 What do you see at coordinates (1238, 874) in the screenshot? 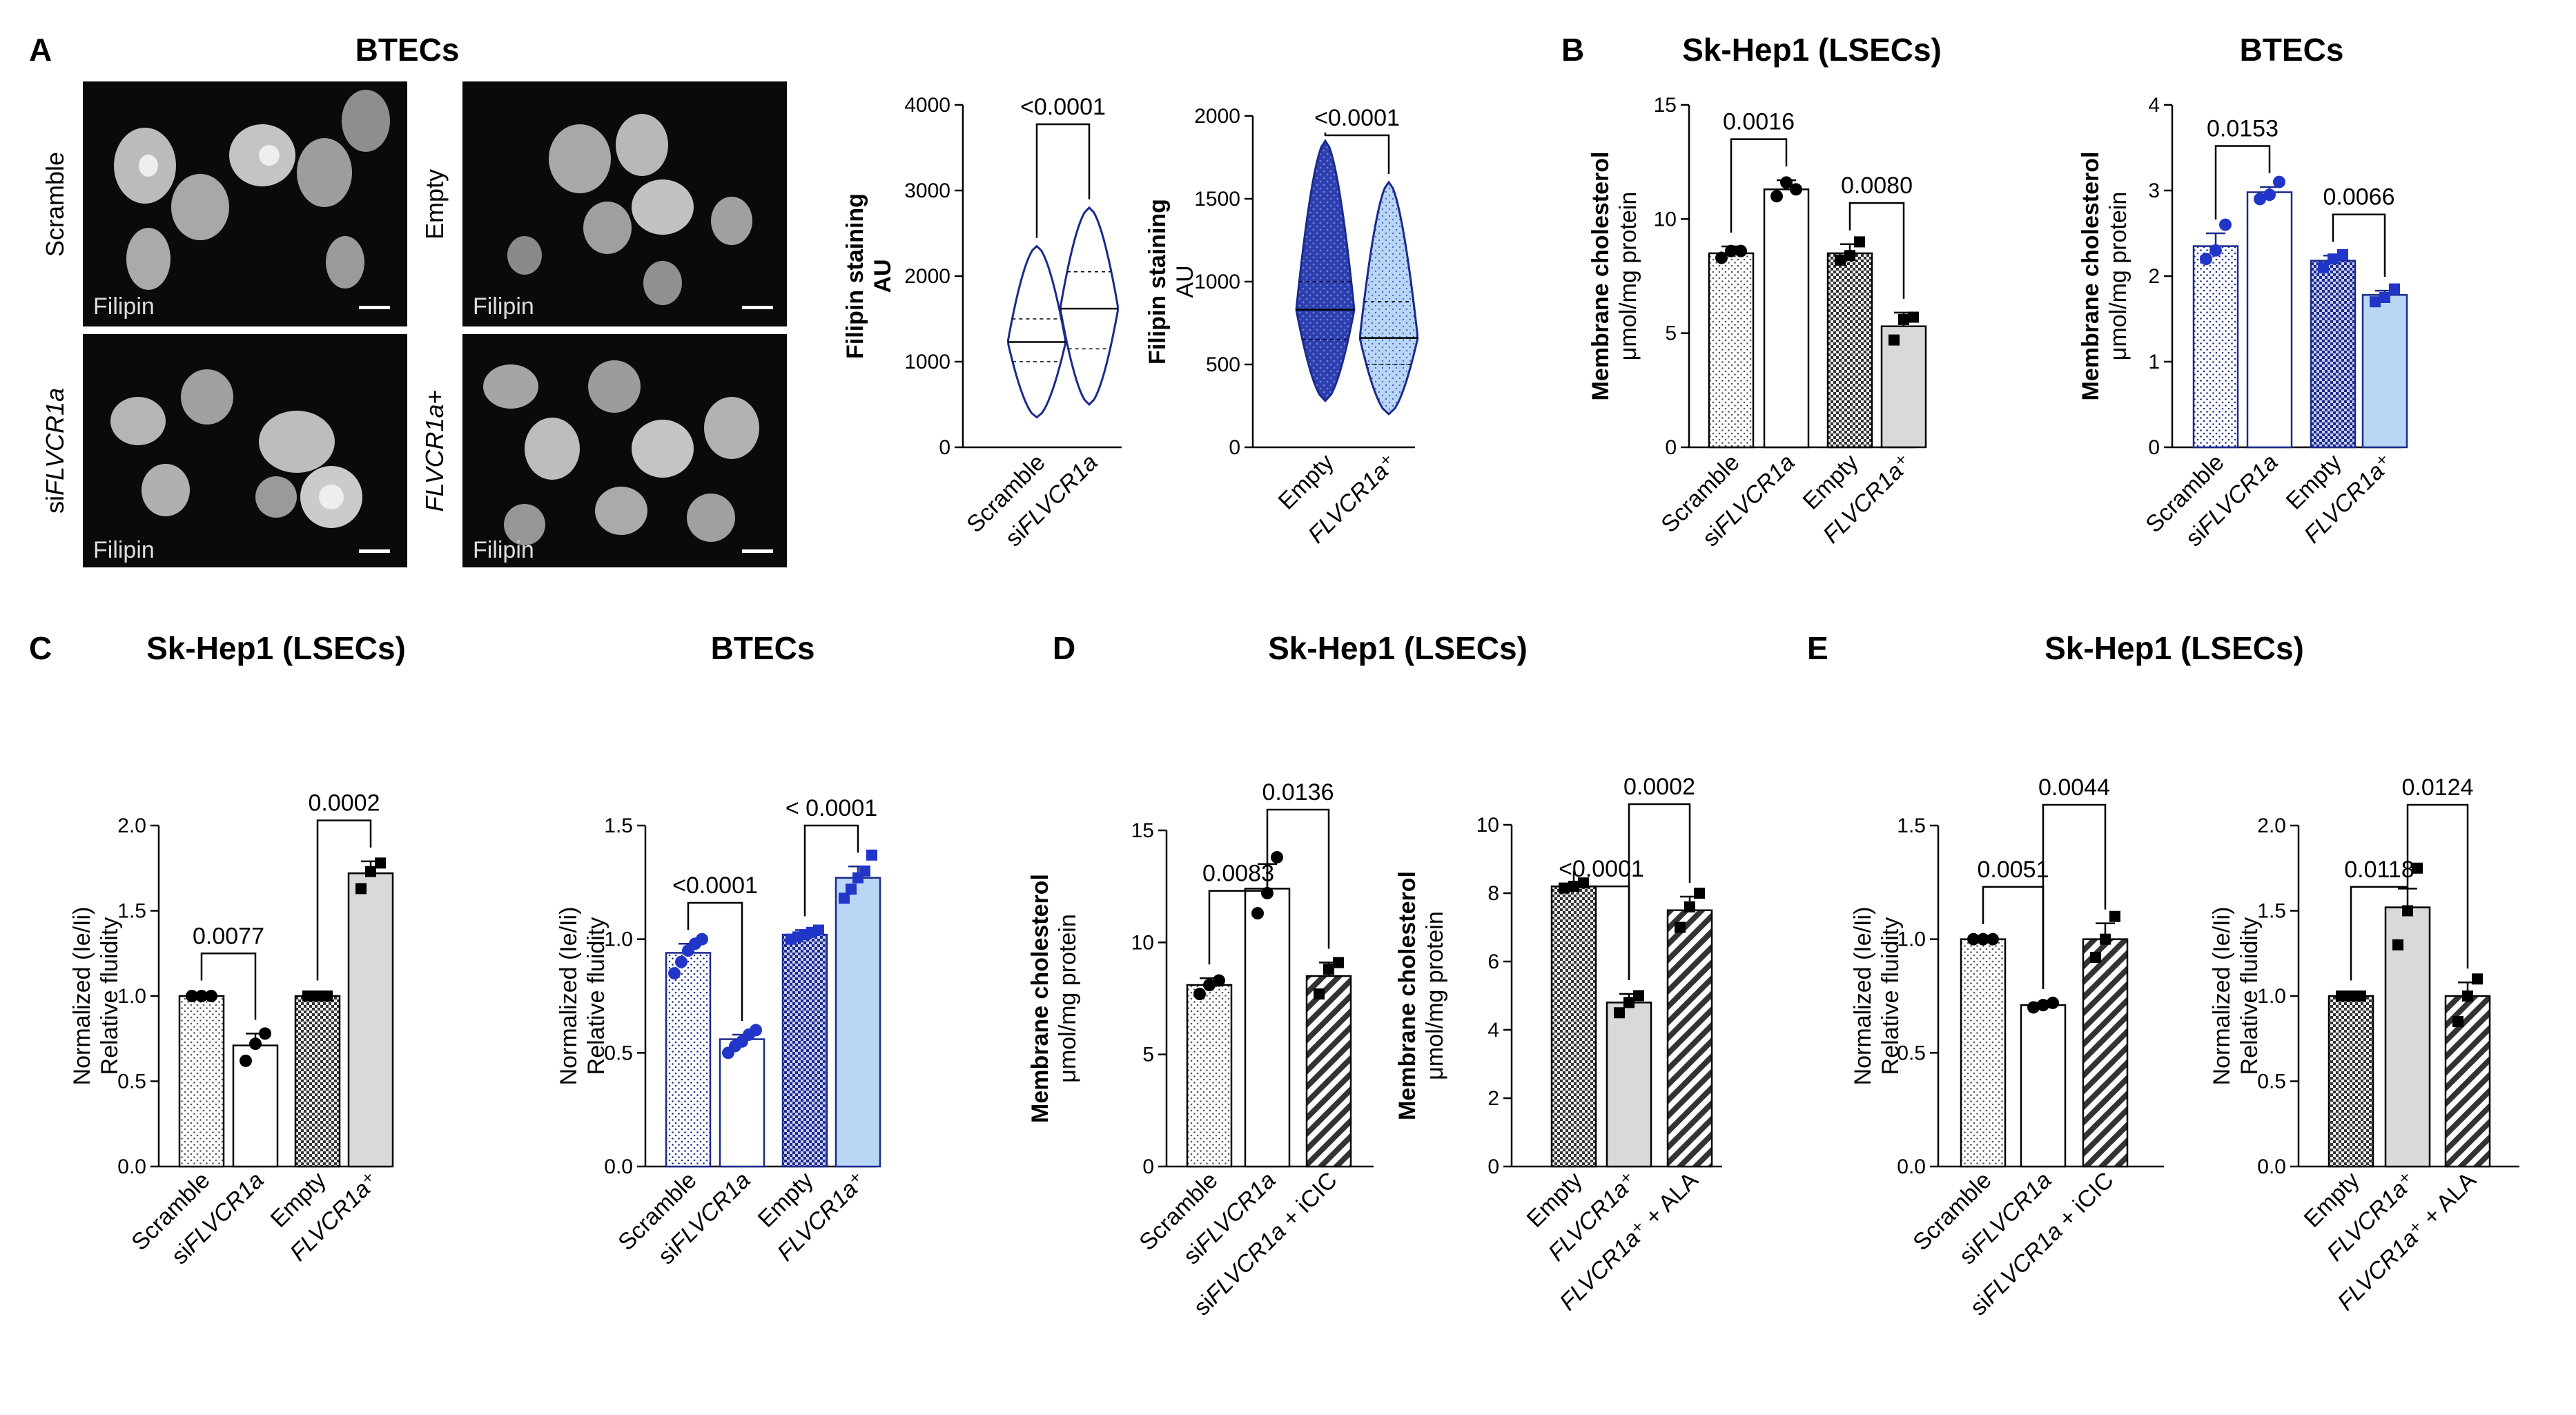
I see `p-value-label: 0.0083` at bounding box center [1238, 874].